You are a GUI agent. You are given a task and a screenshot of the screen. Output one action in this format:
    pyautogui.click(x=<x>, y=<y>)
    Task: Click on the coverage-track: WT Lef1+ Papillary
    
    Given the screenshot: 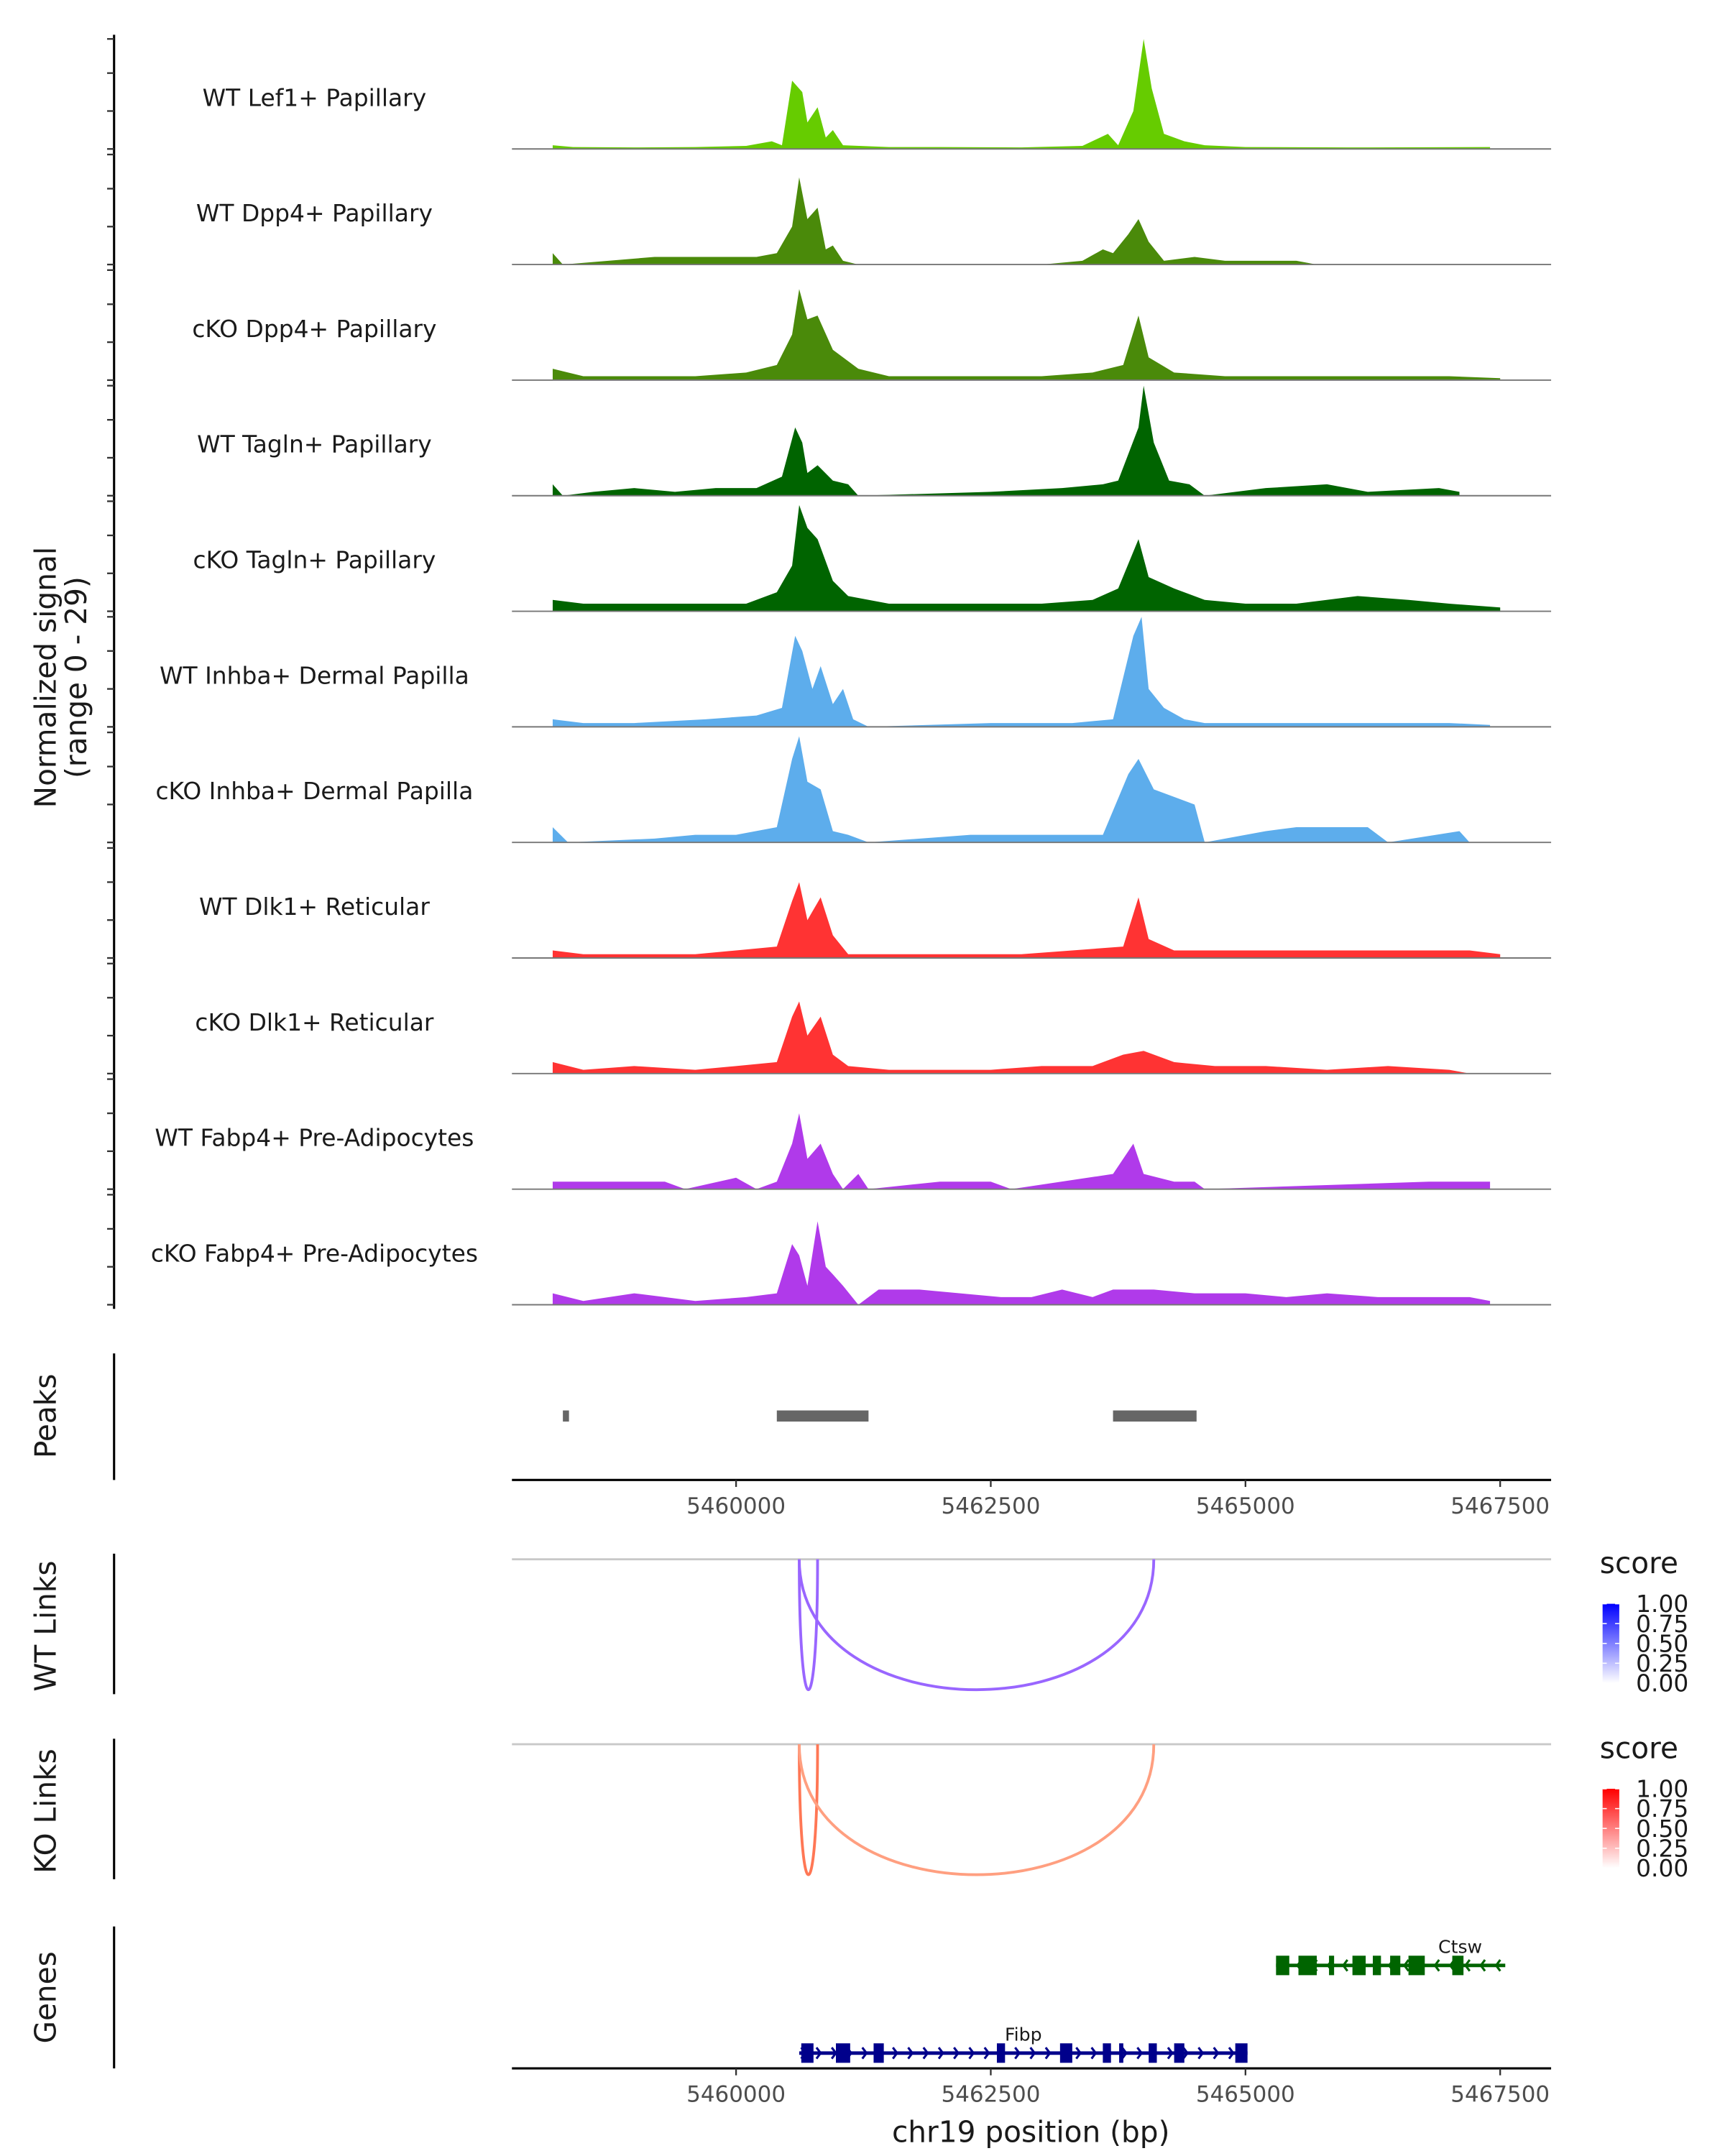 What is the action you would take?
    pyautogui.click(x=877, y=94)
    